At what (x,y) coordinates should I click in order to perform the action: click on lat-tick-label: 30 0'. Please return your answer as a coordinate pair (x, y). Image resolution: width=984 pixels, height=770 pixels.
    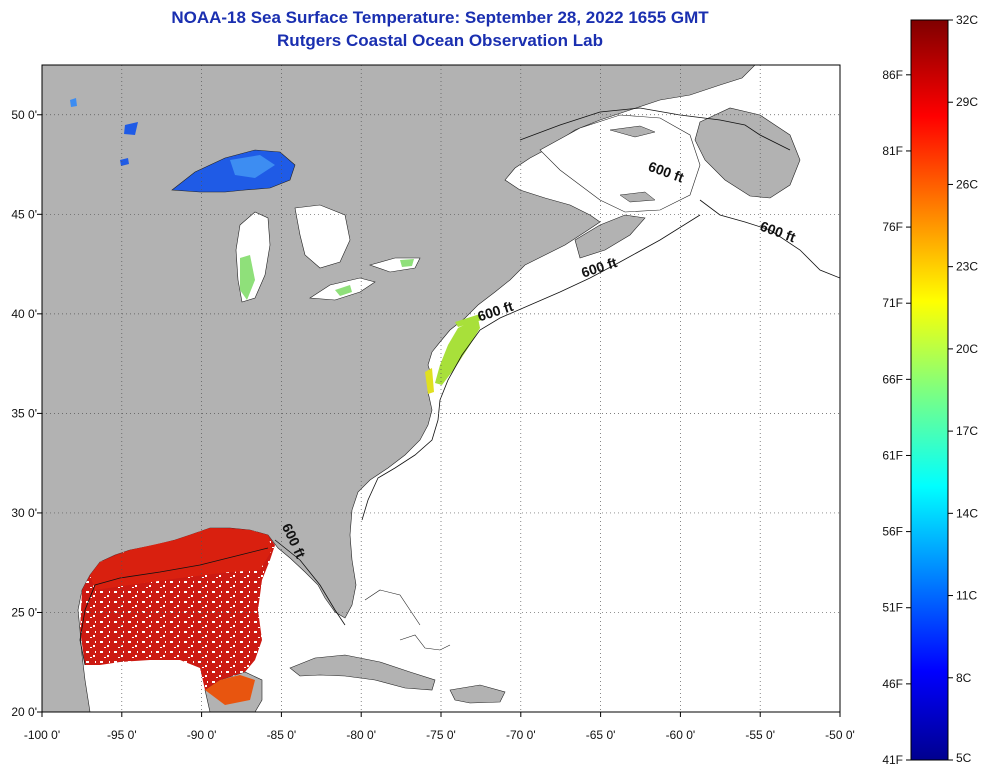
    Looking at the image, I should click on (24, 513).